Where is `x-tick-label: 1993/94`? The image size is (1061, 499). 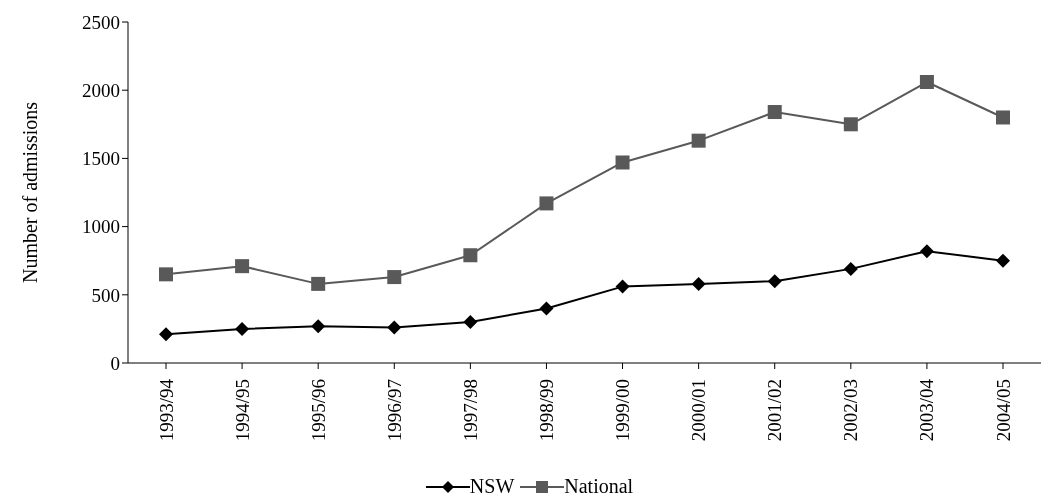 x-tick-label: 1993/94 is located at coordinates (166, 410).